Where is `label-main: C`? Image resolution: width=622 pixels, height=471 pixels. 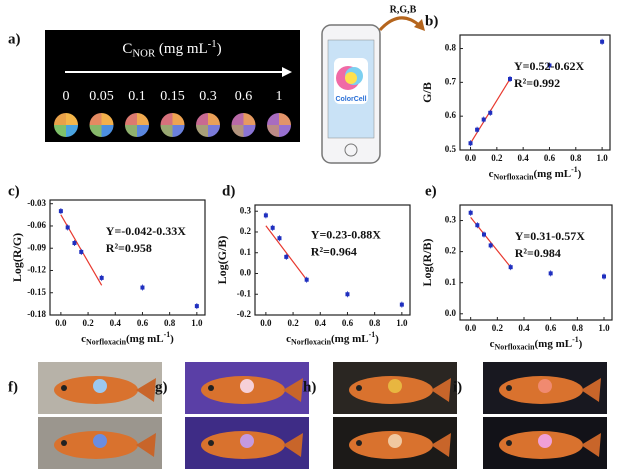
label-main: C is located at coordinates (127, 49).